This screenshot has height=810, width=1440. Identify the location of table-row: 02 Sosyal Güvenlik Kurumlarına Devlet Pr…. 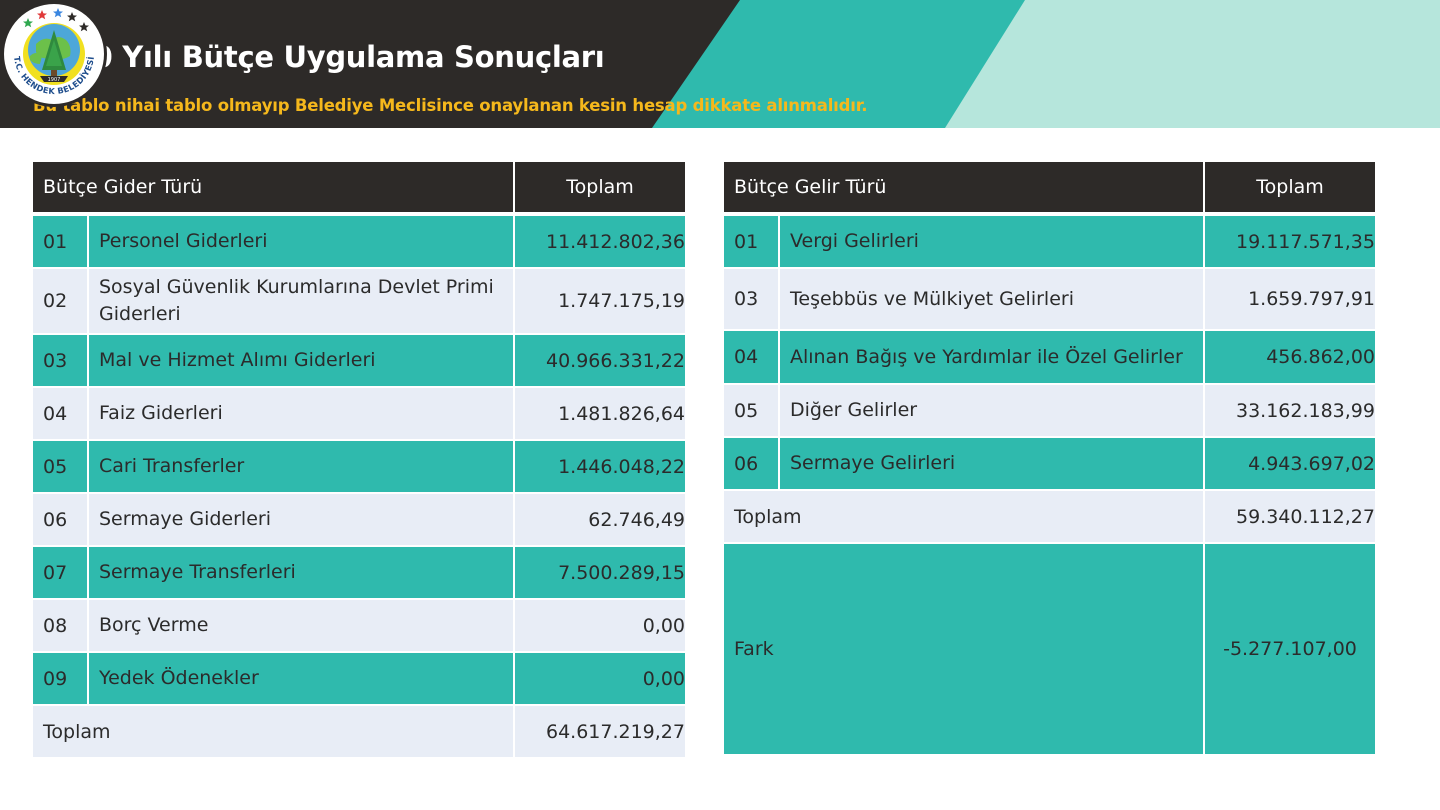
(359, 302).